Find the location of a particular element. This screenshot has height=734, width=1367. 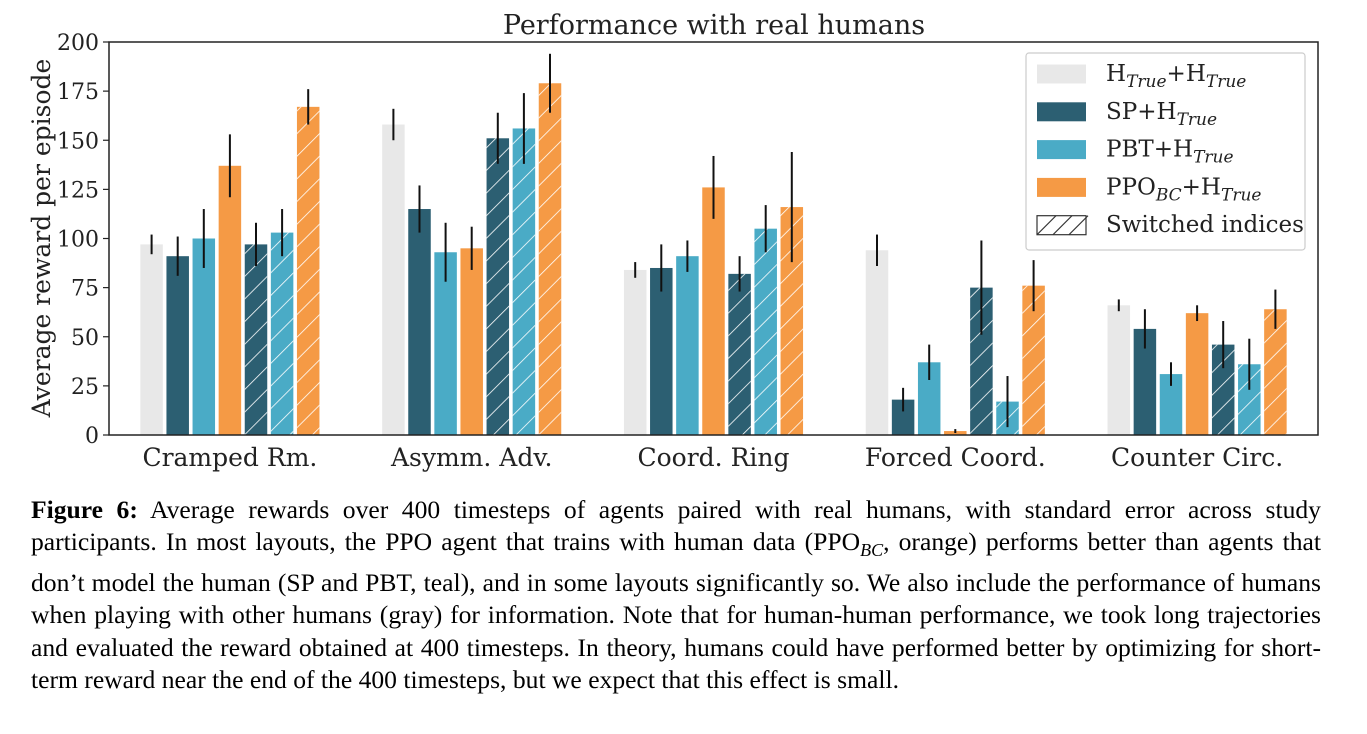

caption-subscript: BC is located at coordinates (872, 550).